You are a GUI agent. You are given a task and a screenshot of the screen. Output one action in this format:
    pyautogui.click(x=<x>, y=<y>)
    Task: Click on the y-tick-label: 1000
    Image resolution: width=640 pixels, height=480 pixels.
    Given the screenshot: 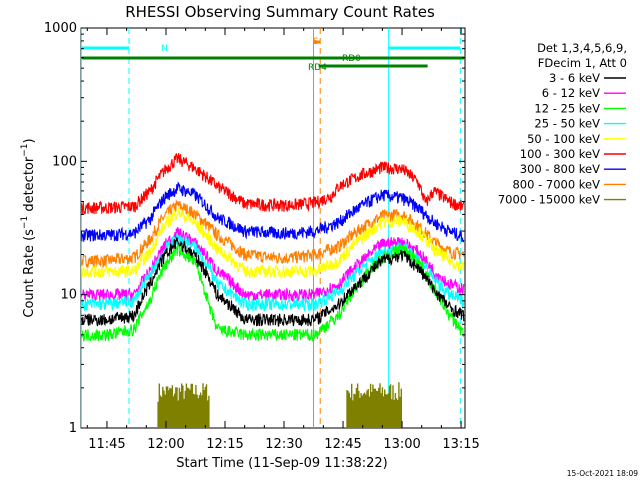 What is the action you would take?
    pyautogui.click(x=60, y=28)
    